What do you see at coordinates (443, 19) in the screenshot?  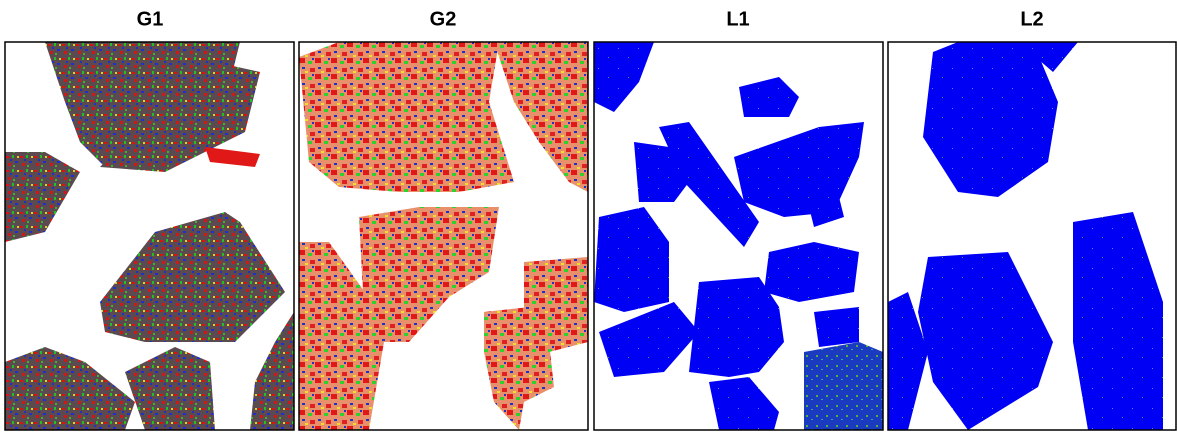 I see `panel-title: G2` at bounding box center [443, 19].